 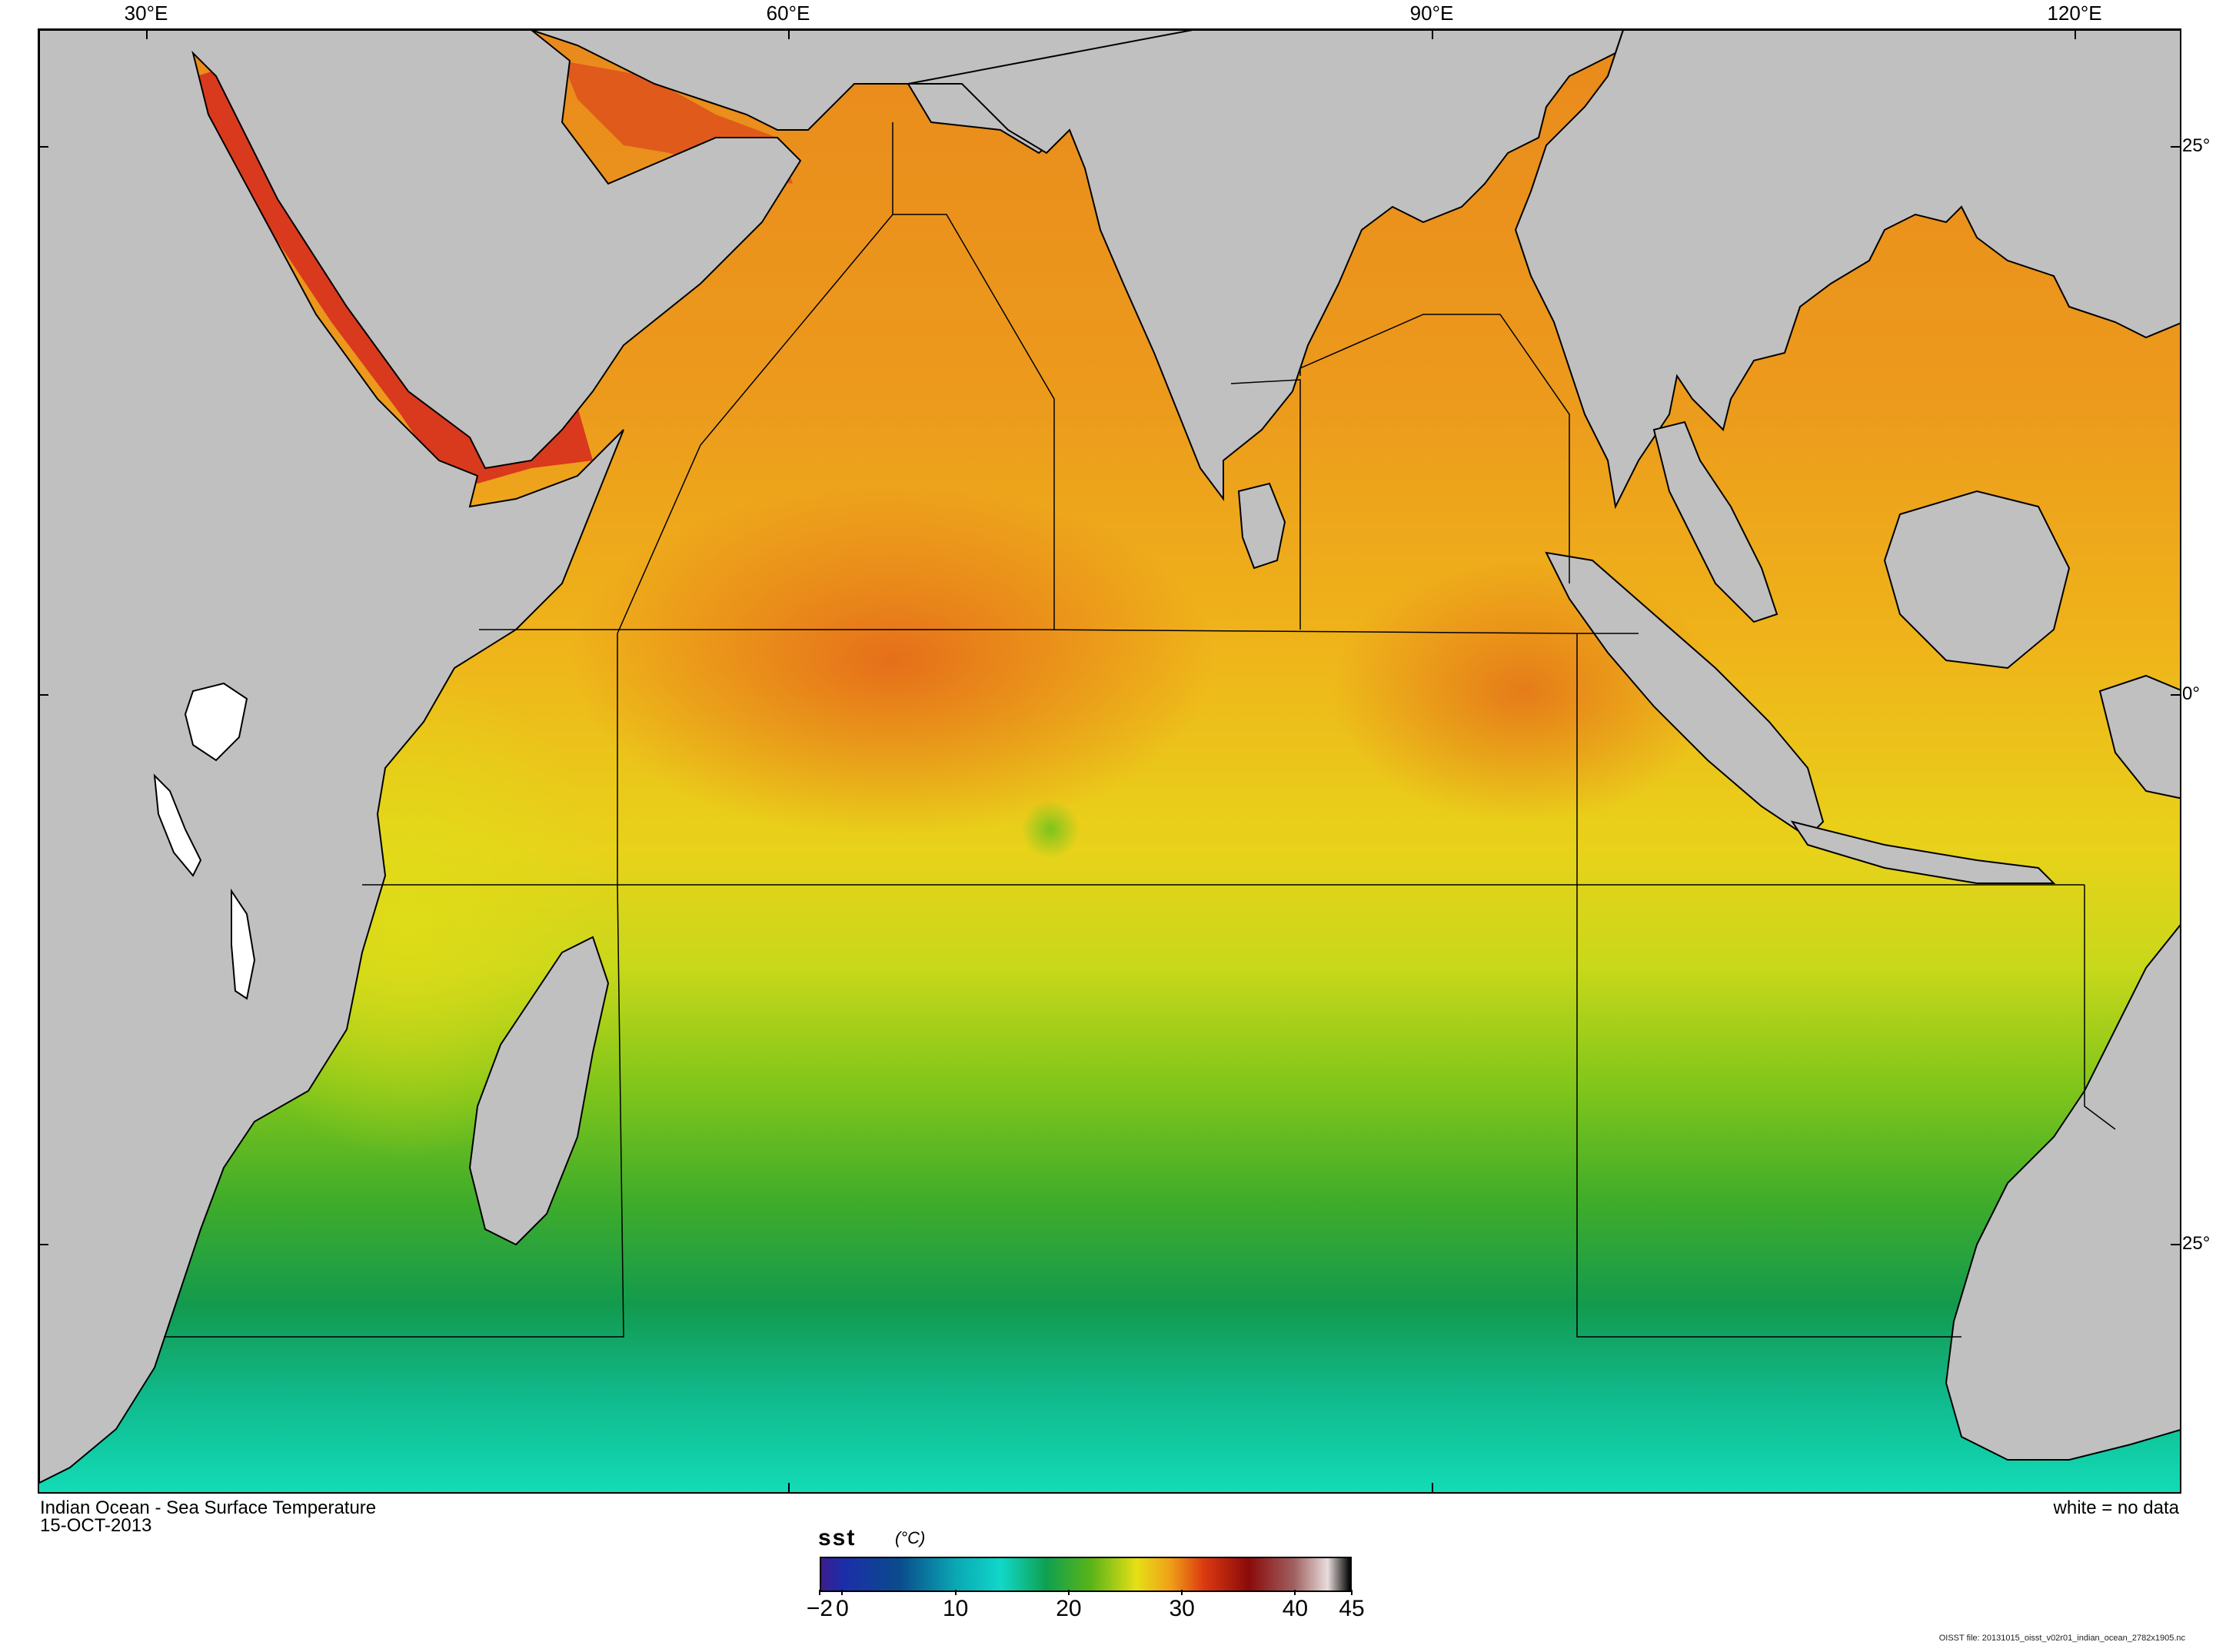 I want to click on tick-top-60e, so click(x=789, y=33).